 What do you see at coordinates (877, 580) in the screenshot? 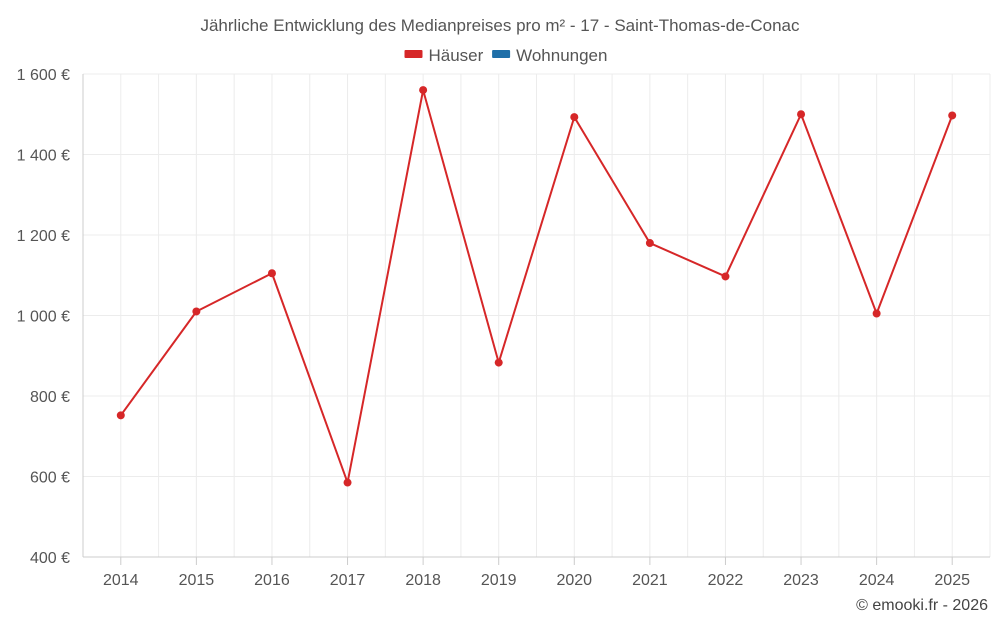
I see `x-tick-label: 2024` at bounding box center [877, 580].